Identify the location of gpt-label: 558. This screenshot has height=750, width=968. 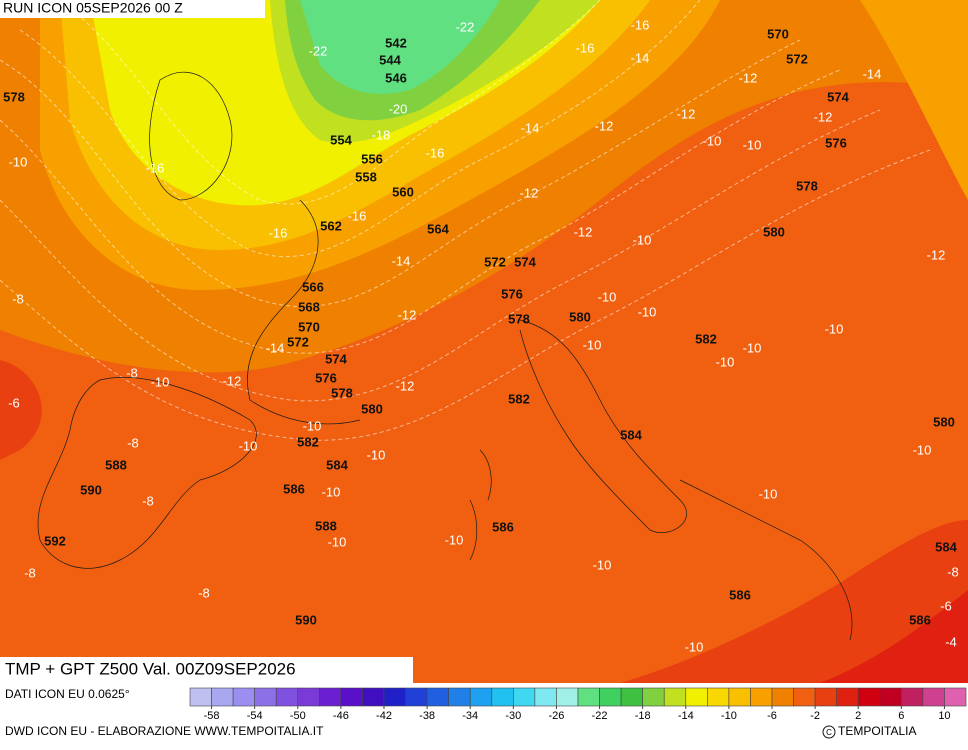
(366, 176).